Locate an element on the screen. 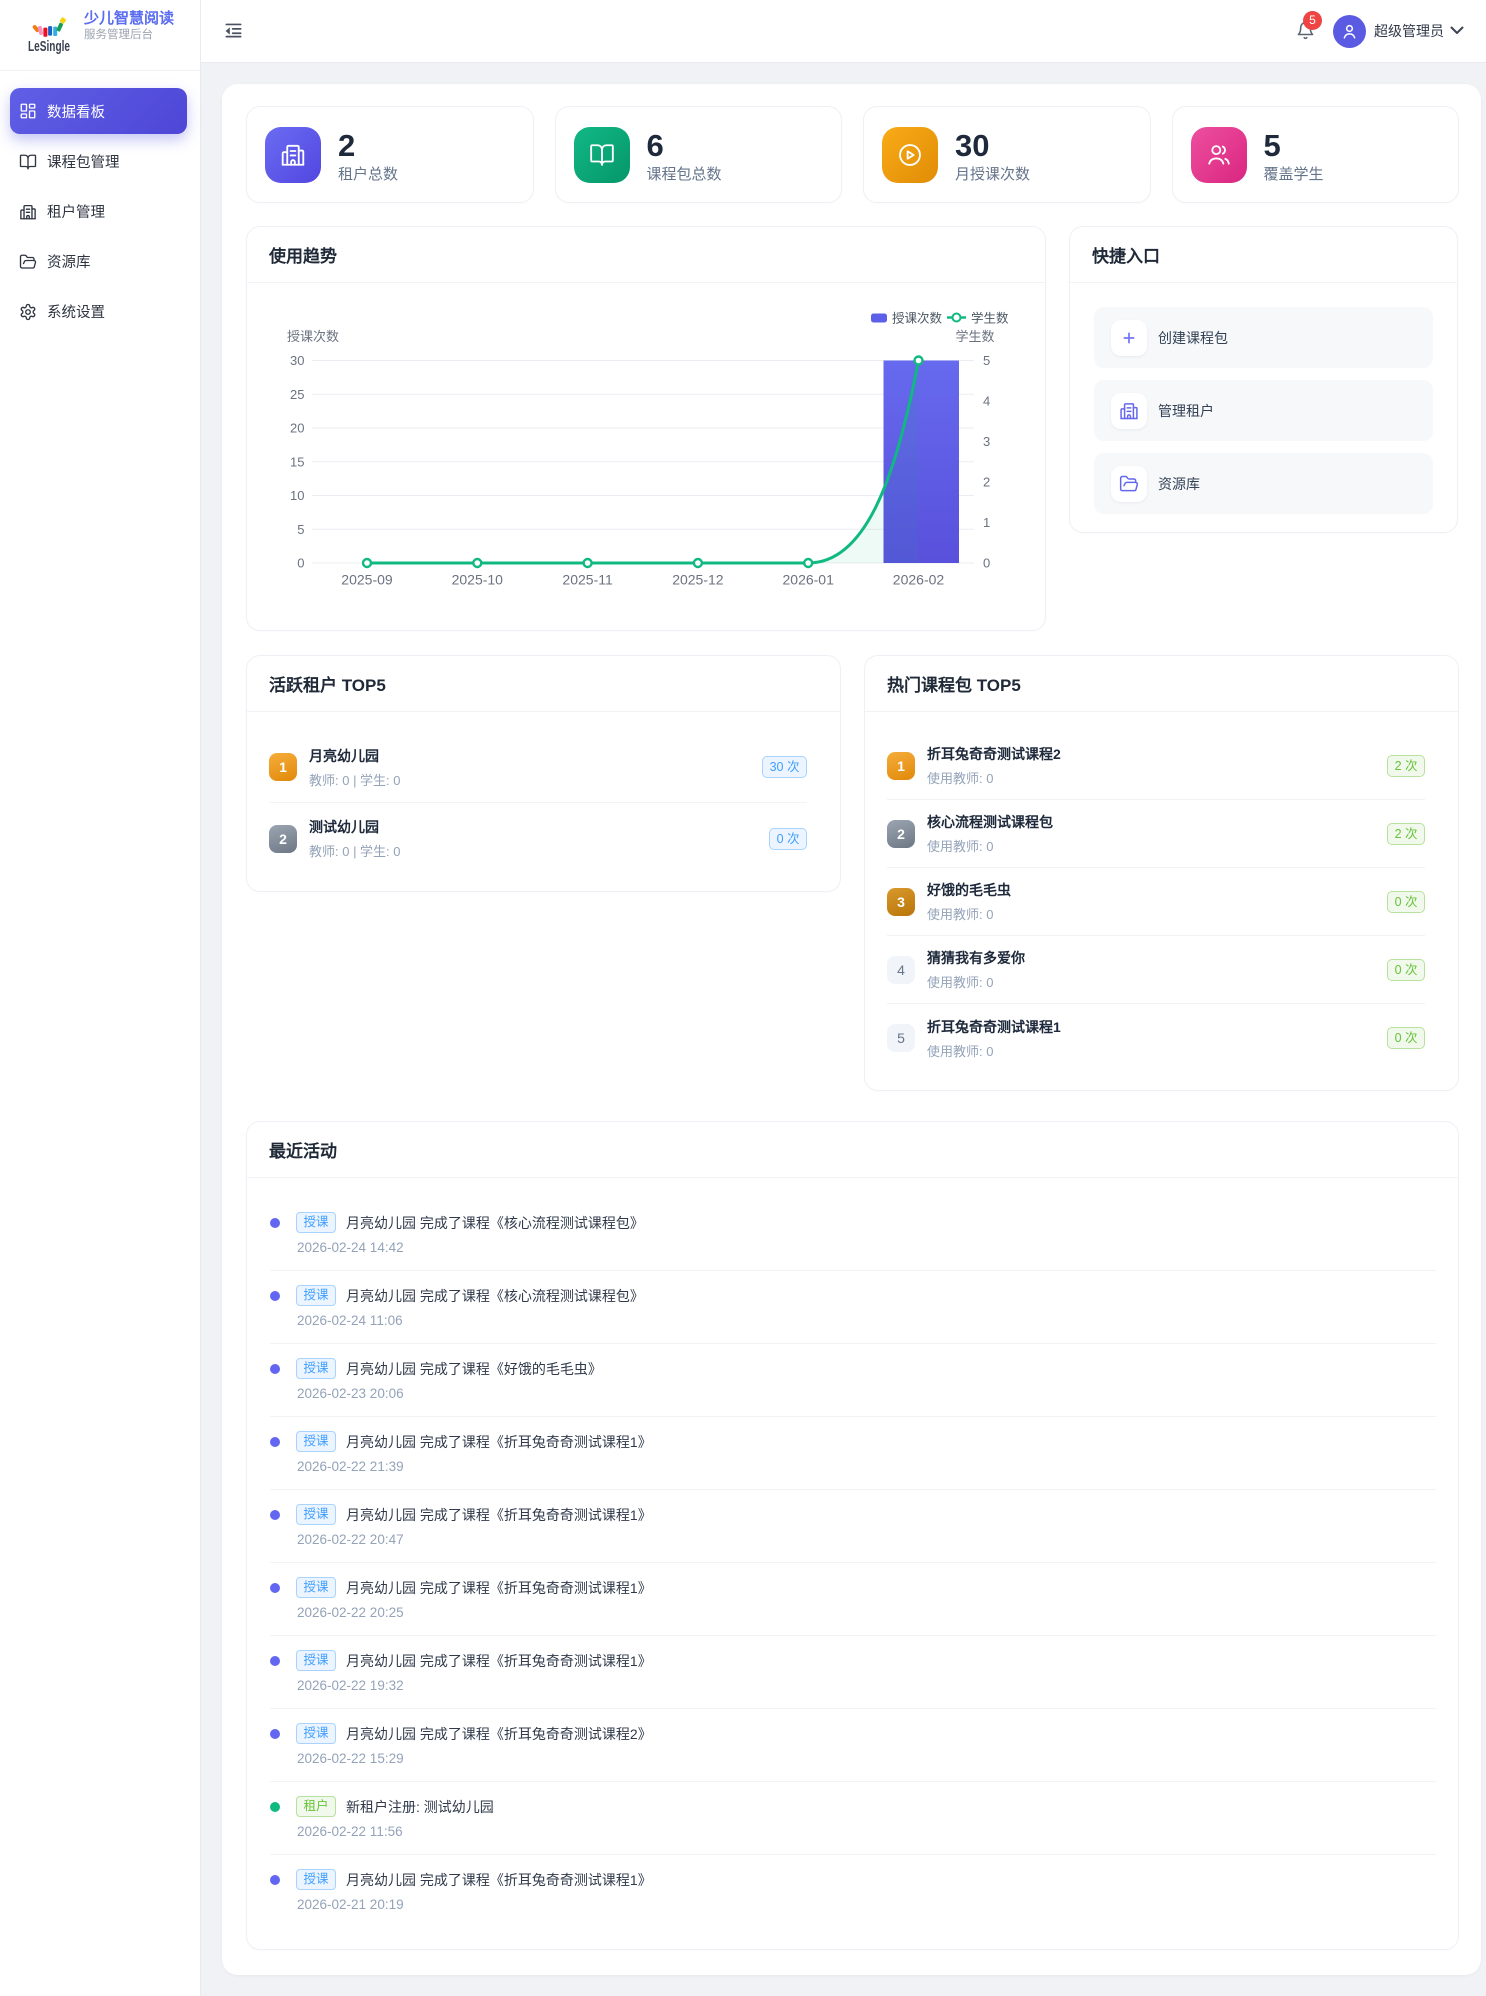 The image size is (1486, 1996). svg-text: 2025-09 is located at coordinates (367, 580).